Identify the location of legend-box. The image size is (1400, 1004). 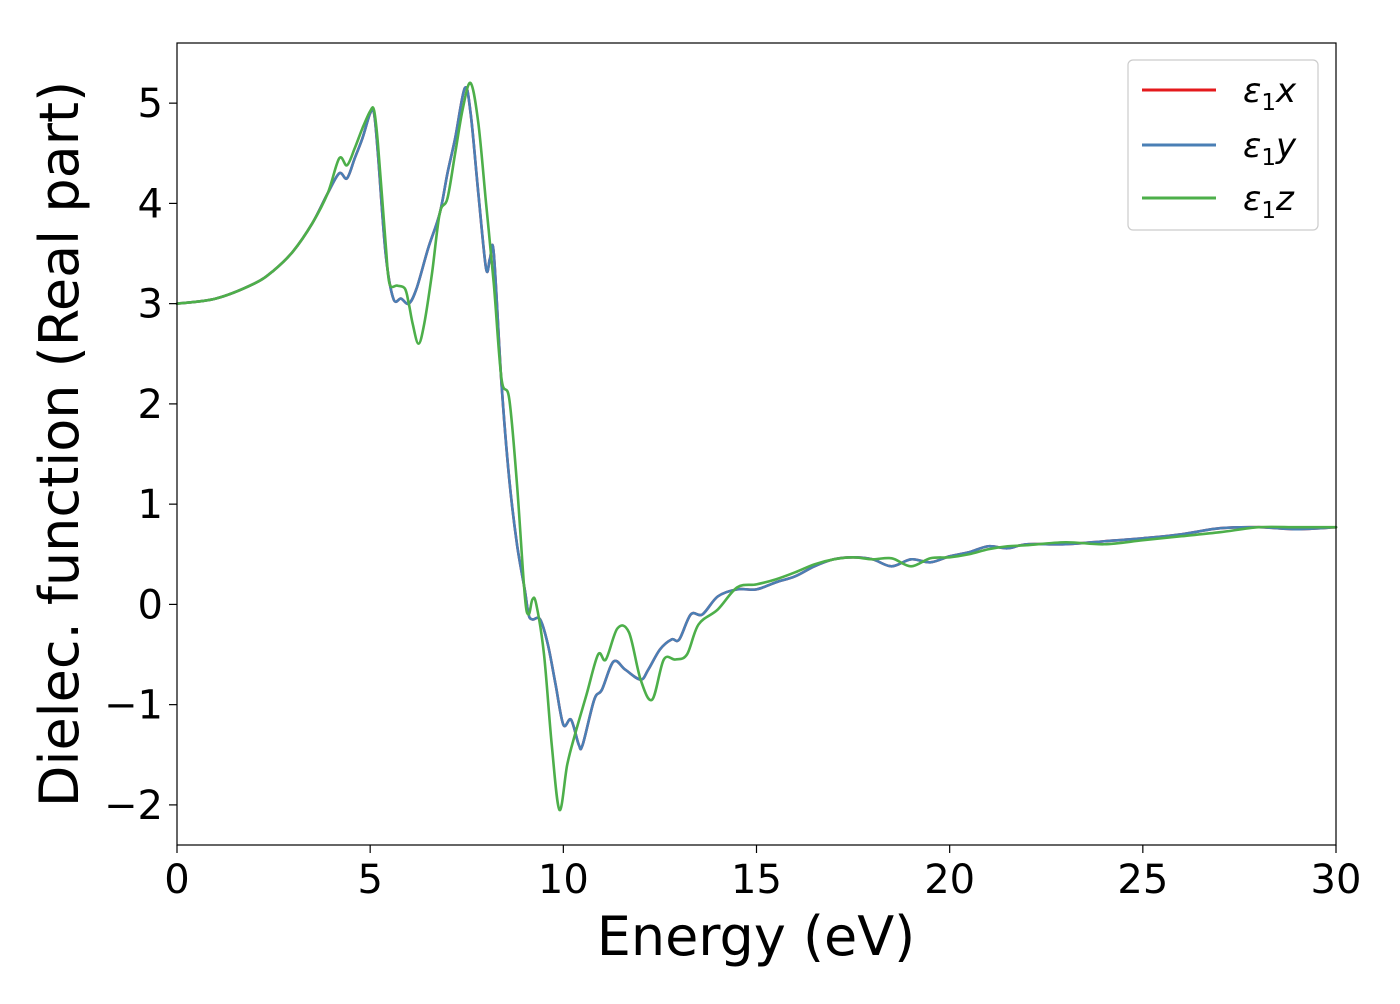
(1223, 145).